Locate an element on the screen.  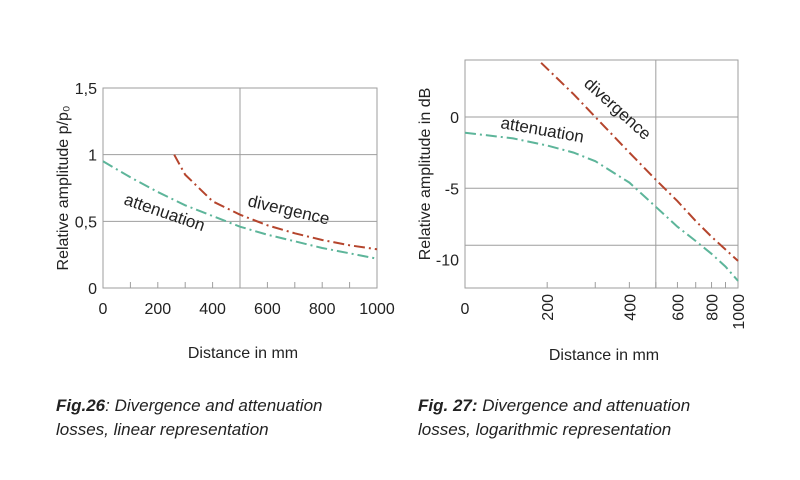
chart2-x-tick-label: 200 is located at coordinates (548, 307).